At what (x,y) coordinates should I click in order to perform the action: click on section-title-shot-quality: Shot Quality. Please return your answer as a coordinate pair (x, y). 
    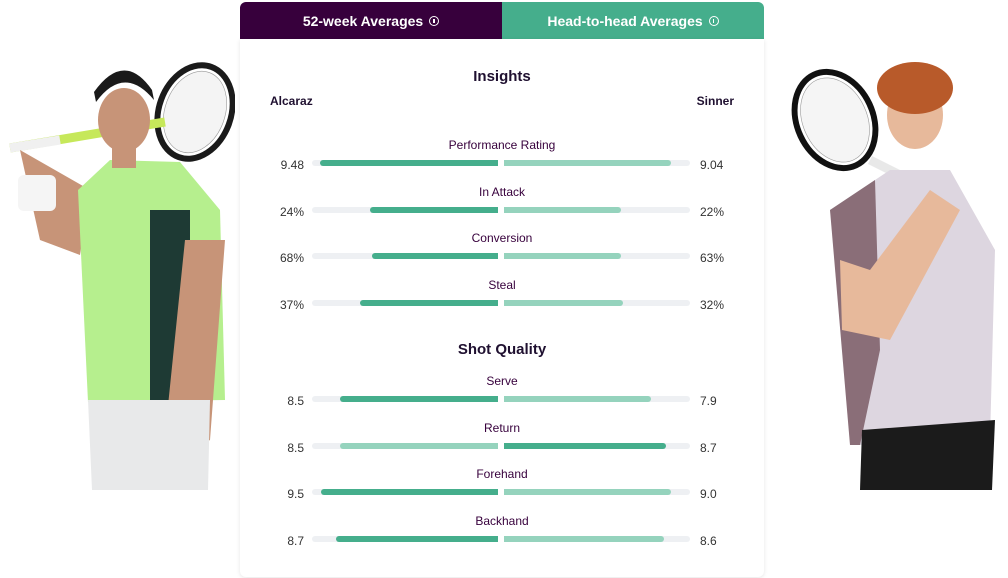
    Looking at the image, I should click on (502, 349).